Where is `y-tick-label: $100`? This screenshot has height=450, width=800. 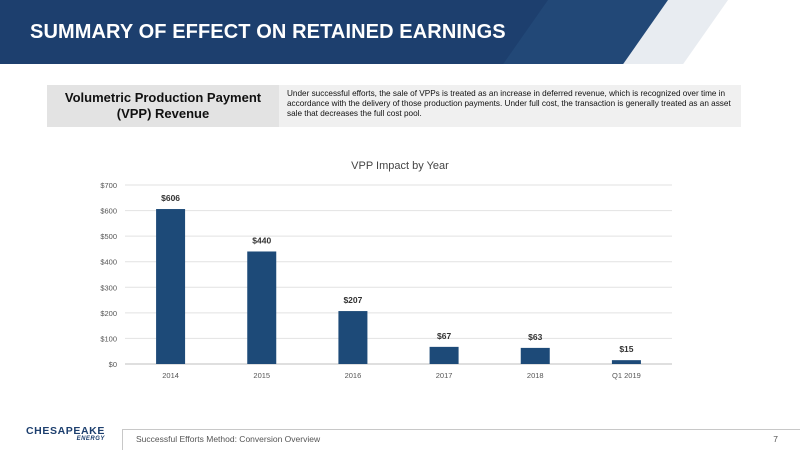 y-tick-label: $100 is located at coordinates (108, 338).